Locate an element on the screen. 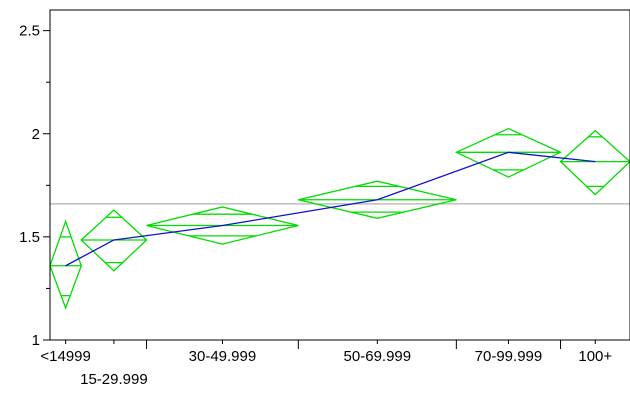 The width and height of the screenshot is (630, 405). x-tick-label: 30-49.999 is located at coordinates (223, 356).